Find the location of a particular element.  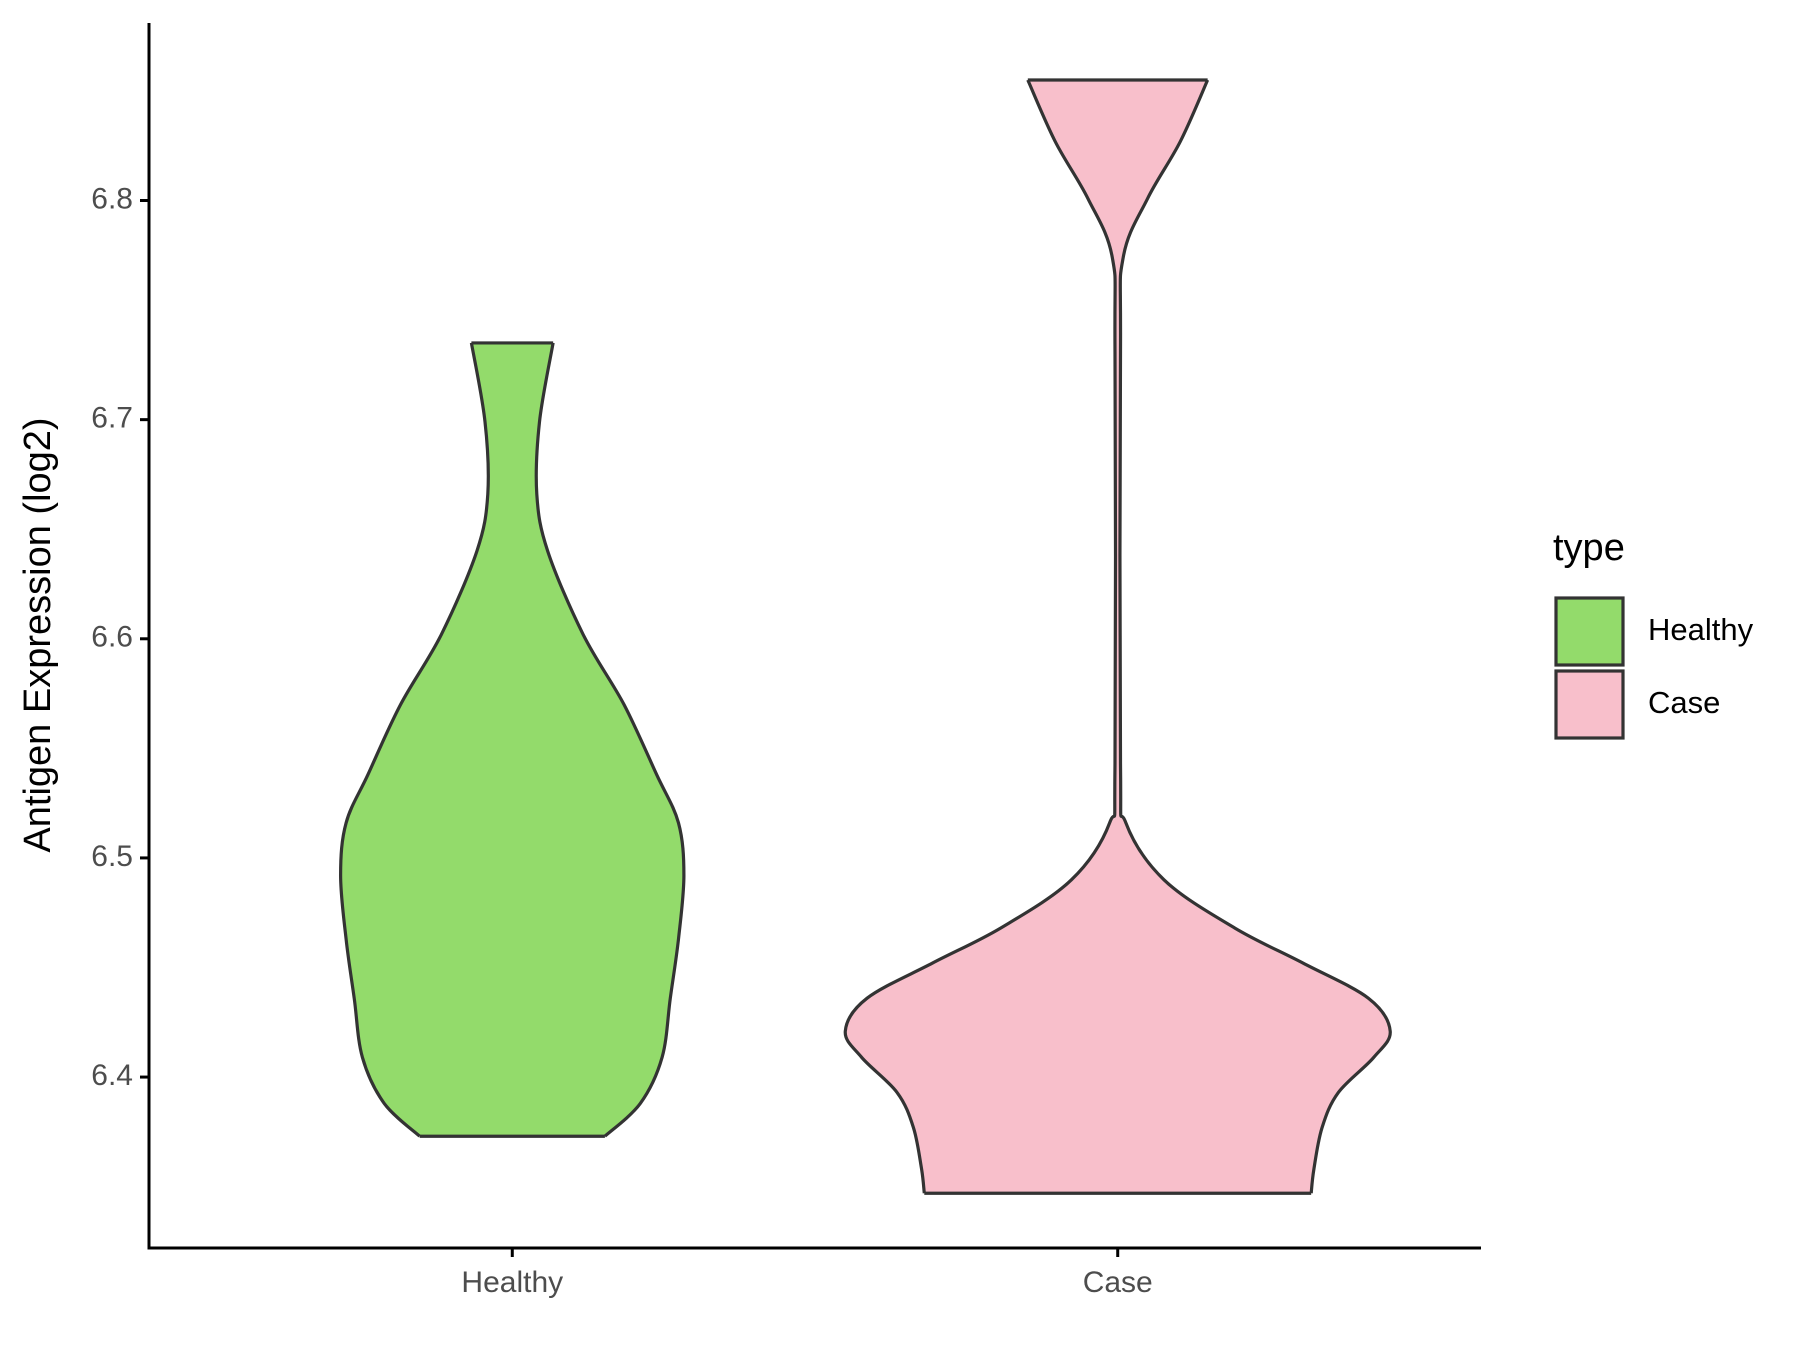

y-tick-label: 6.8 is located at coordinates (112, 198).